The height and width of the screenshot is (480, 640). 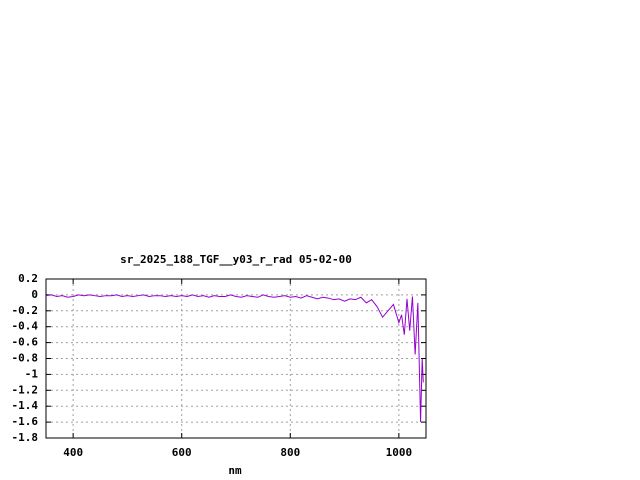 What do you see at coordinates (25, 358) in the screenshot?
I see `y-tick-label: -0.8` at bounding box center [25, 358].